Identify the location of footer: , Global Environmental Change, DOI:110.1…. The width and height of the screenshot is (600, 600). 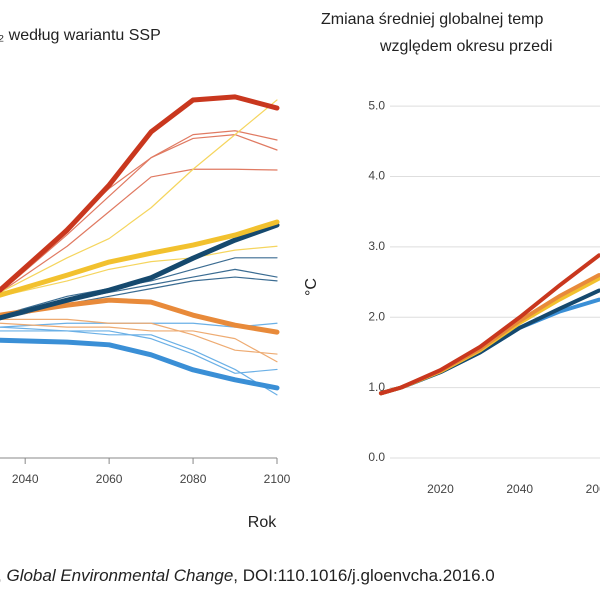
(247, 575).